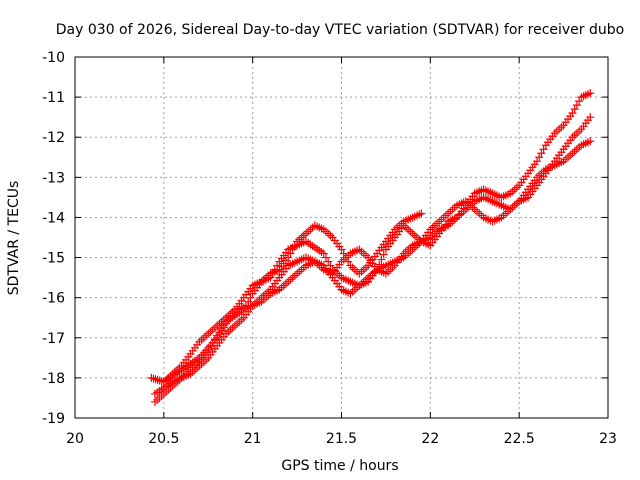 Image resolution: width=640 pixels, height=480 pixels. Describe the element at coordinates (53, 218) in the screenshot. I see `y-tick-label: -14` at that location.